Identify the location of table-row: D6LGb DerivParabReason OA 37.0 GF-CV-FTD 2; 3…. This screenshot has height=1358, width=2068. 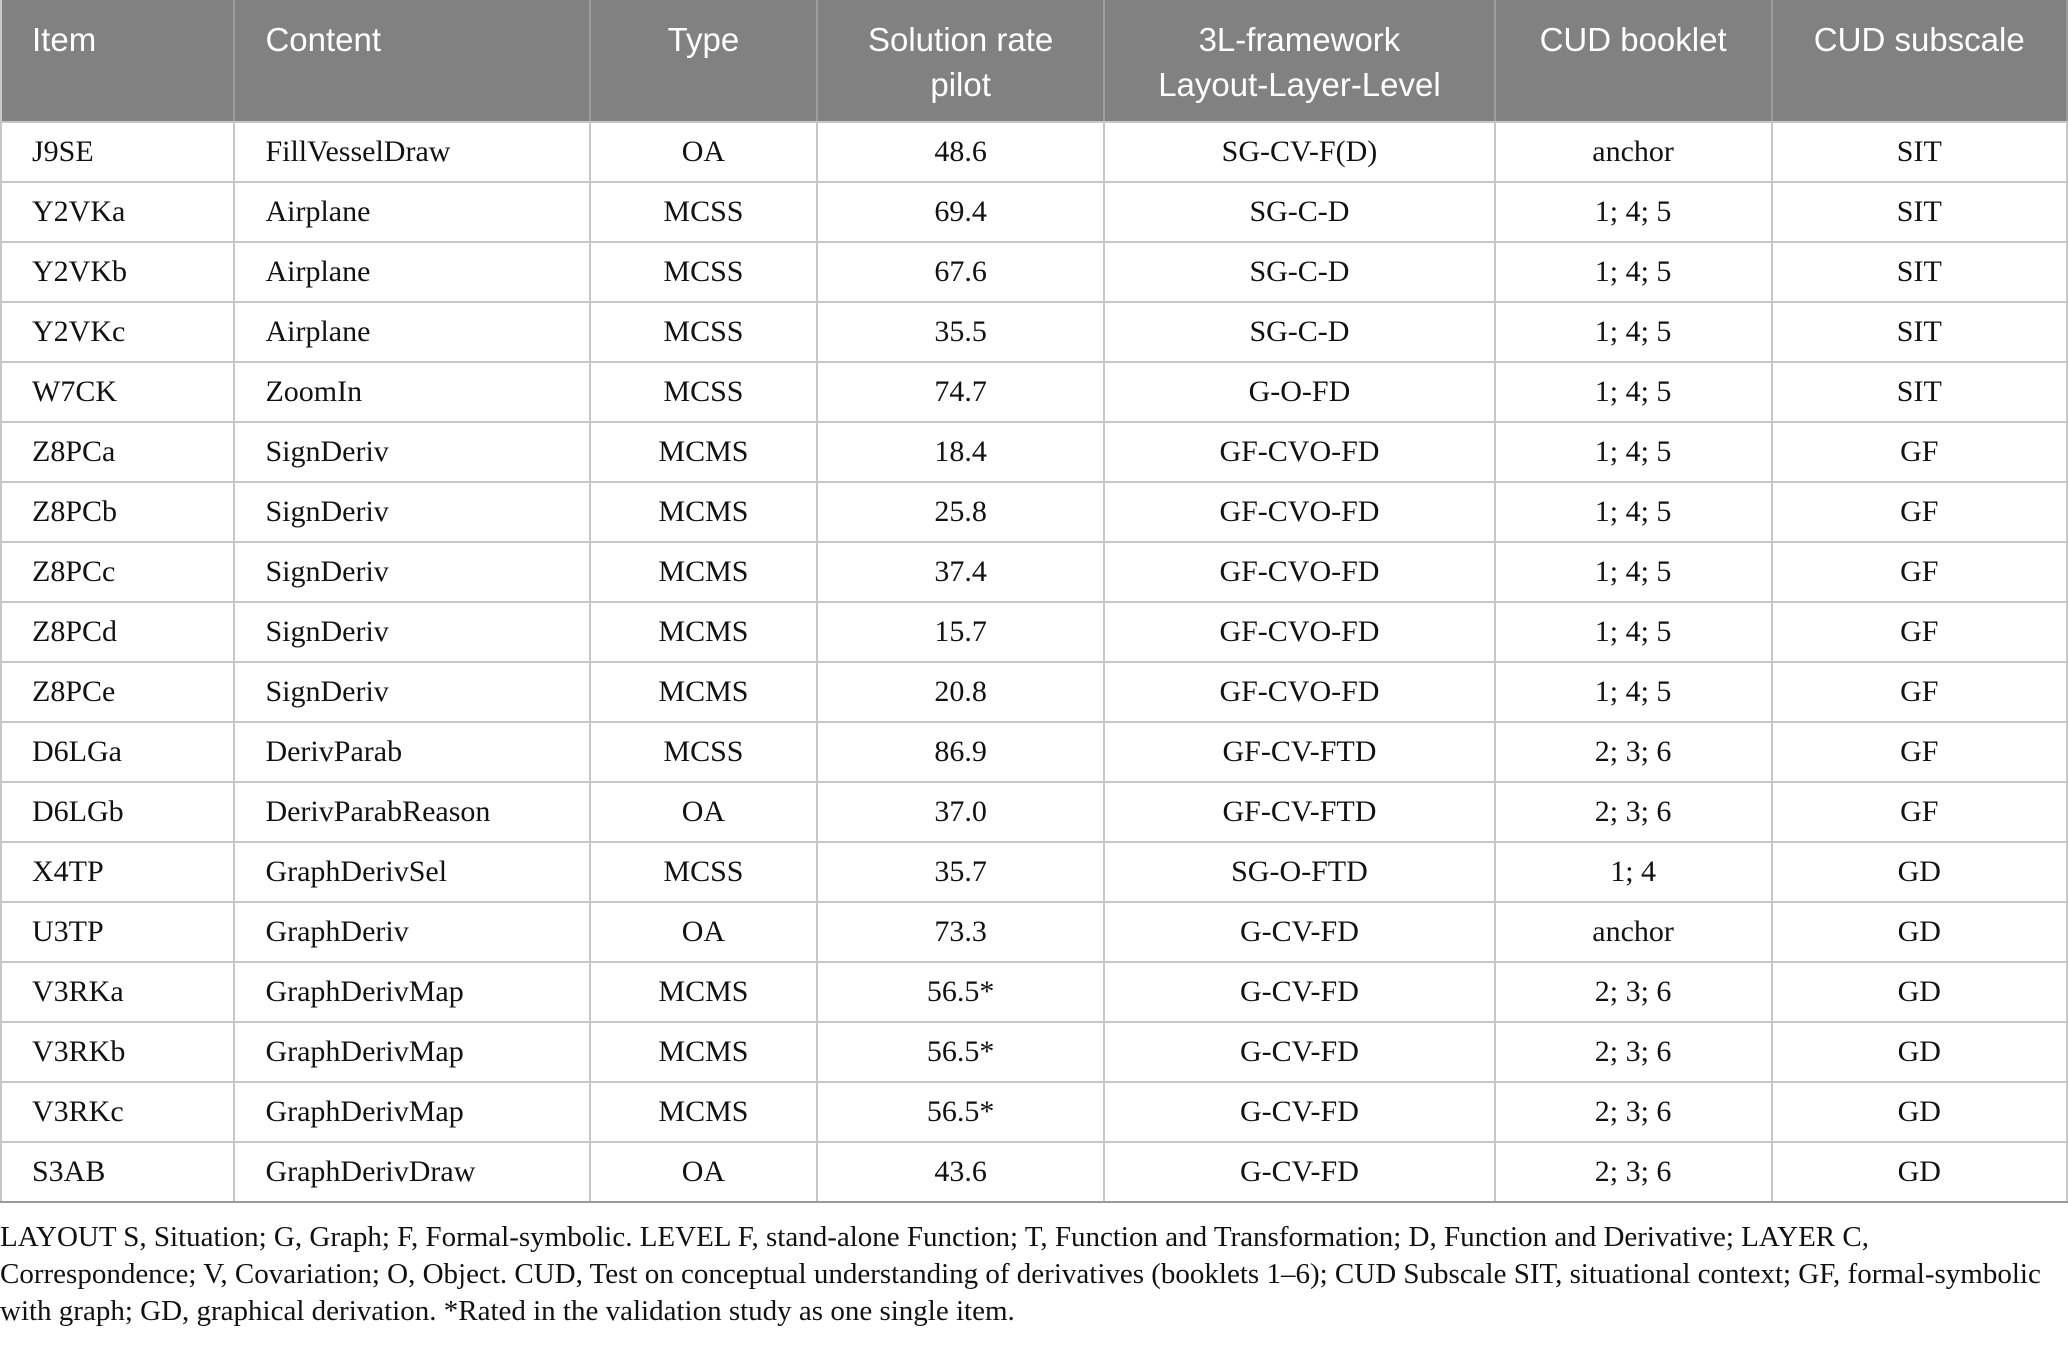
(1034, 812).